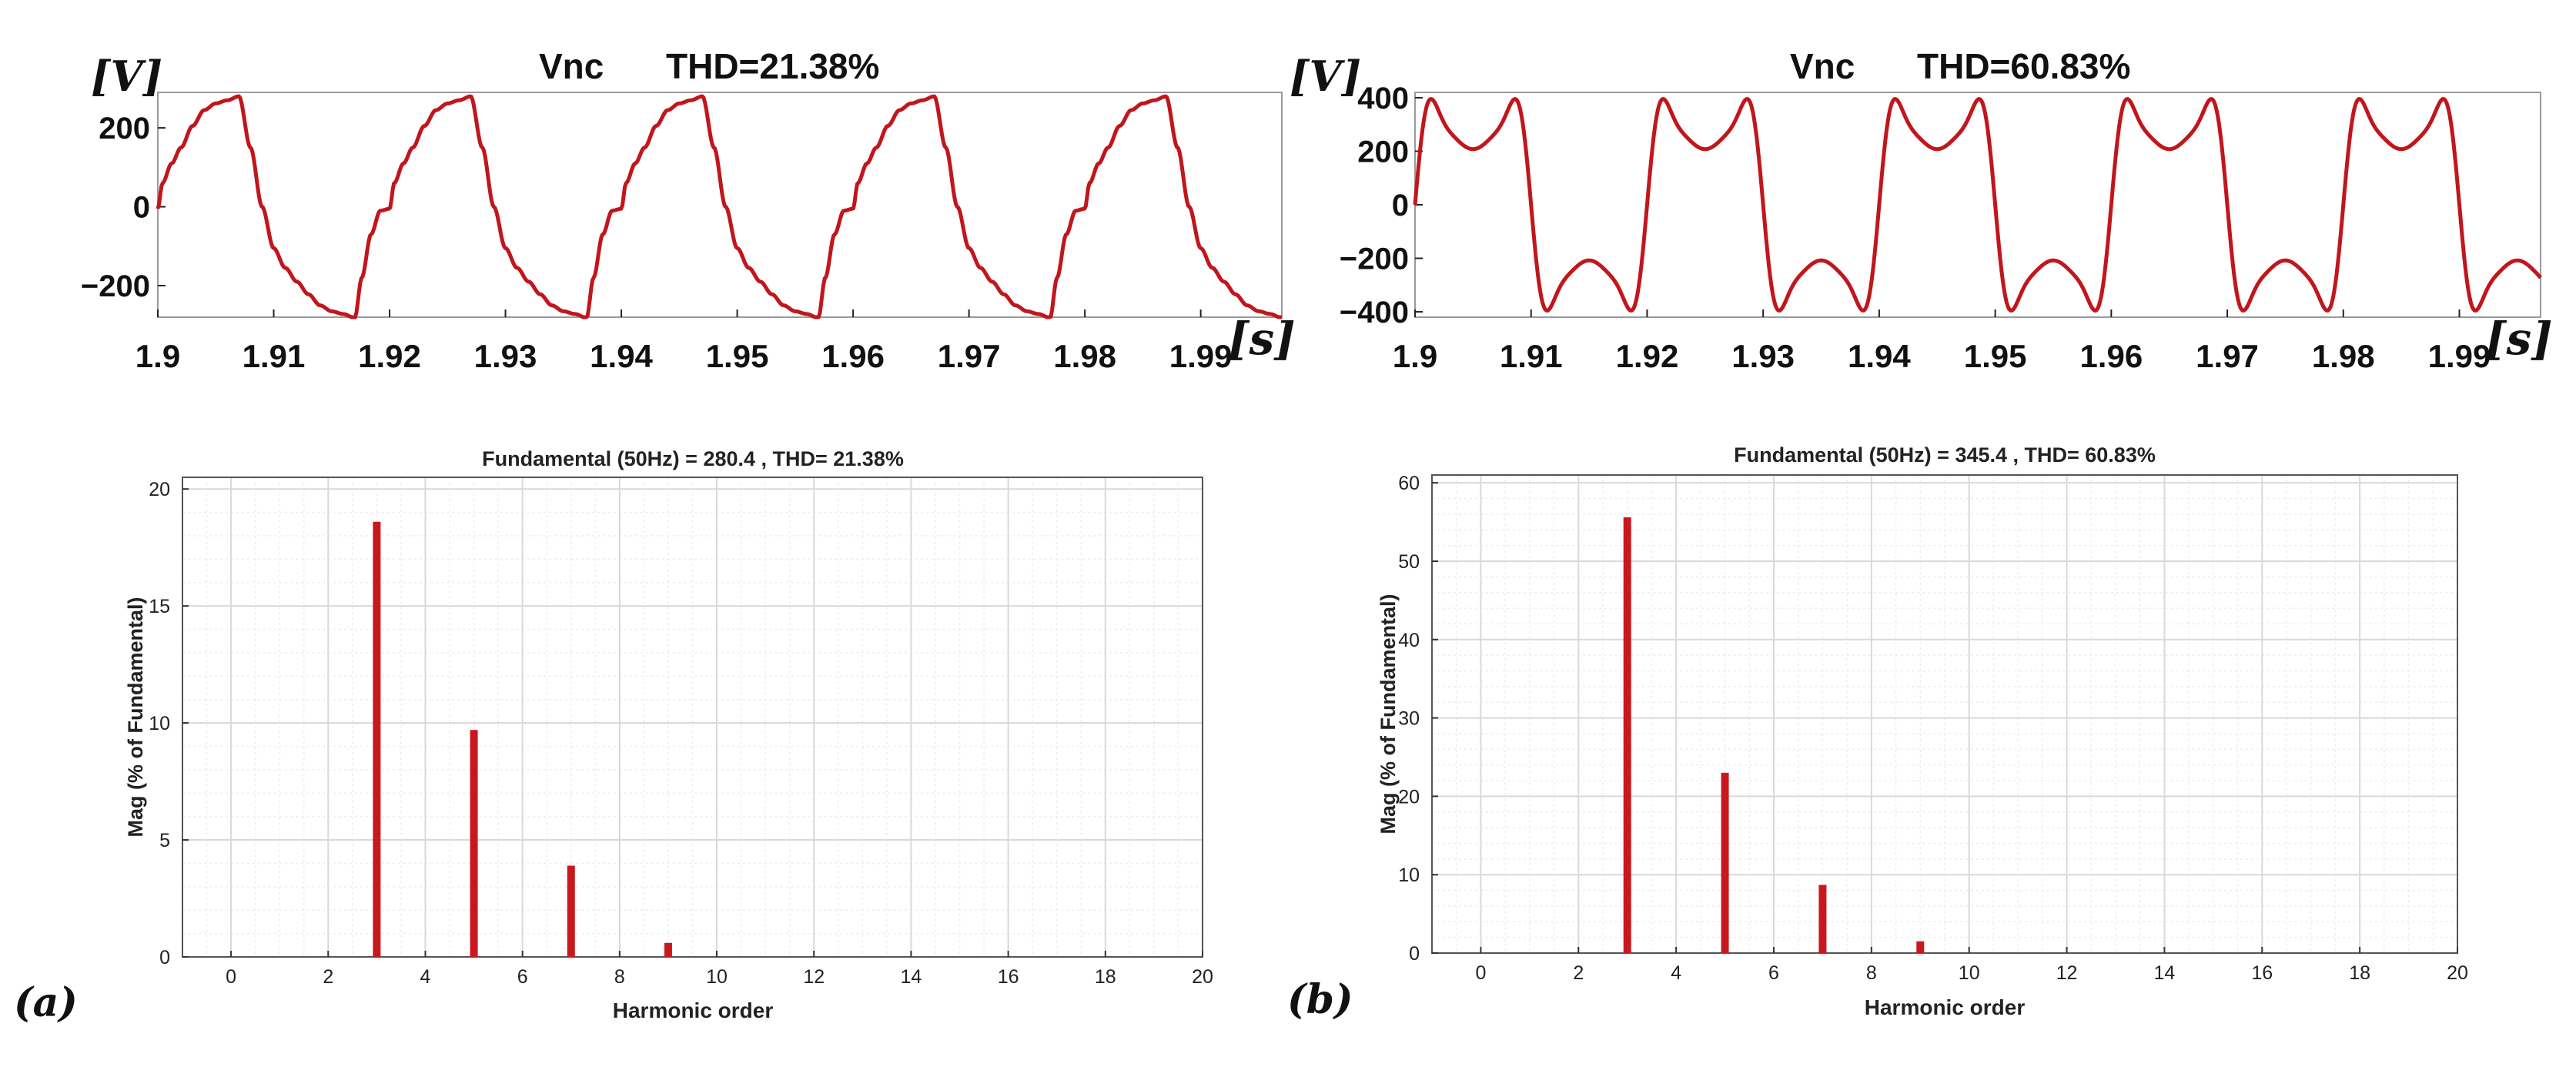 The image size is (2576, 1067). I want to click on y-tick-label: 15, so click(159, 607).